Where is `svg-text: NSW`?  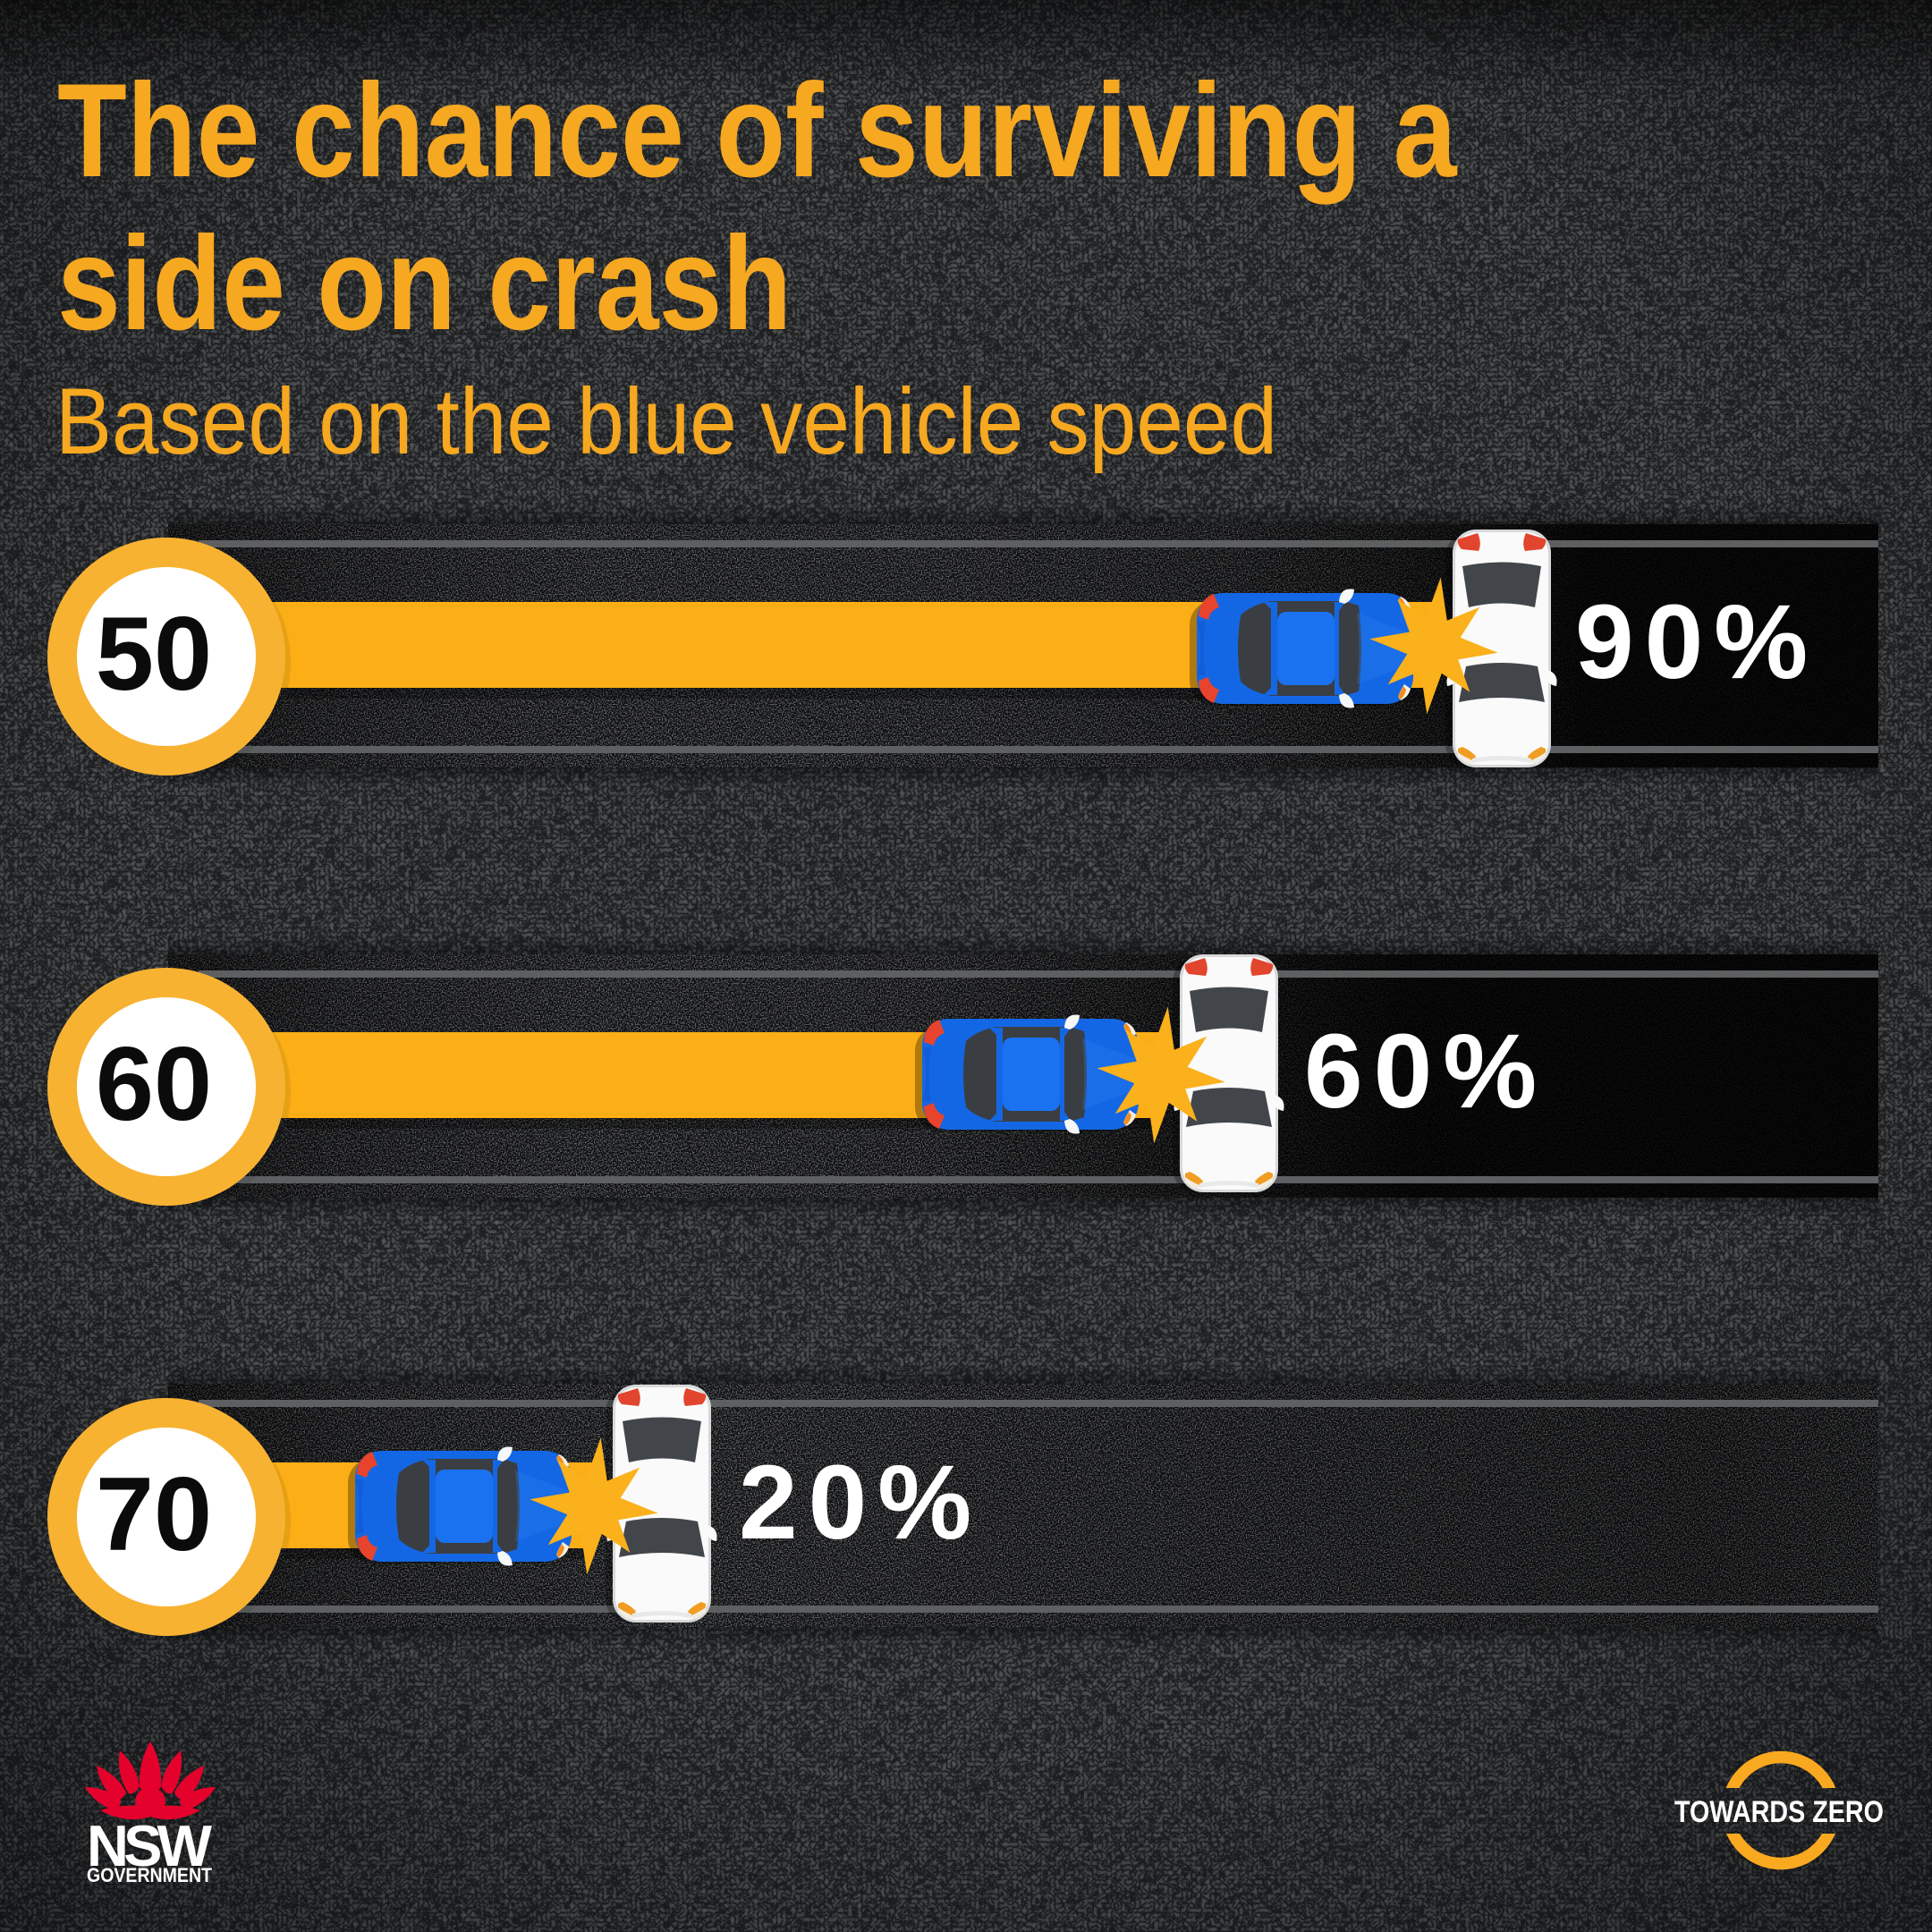 svg-text: NSW is located at coordinates (150, 1845).